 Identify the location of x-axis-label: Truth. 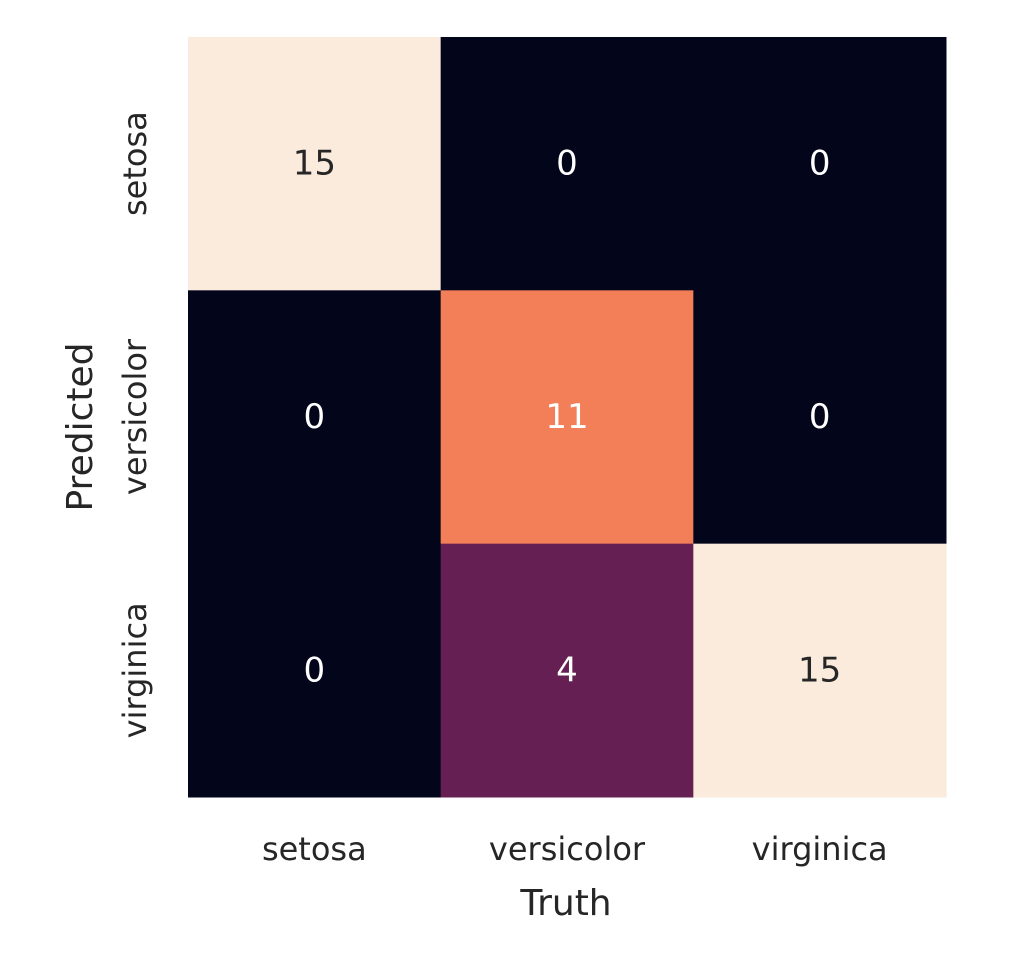
(565, 903).